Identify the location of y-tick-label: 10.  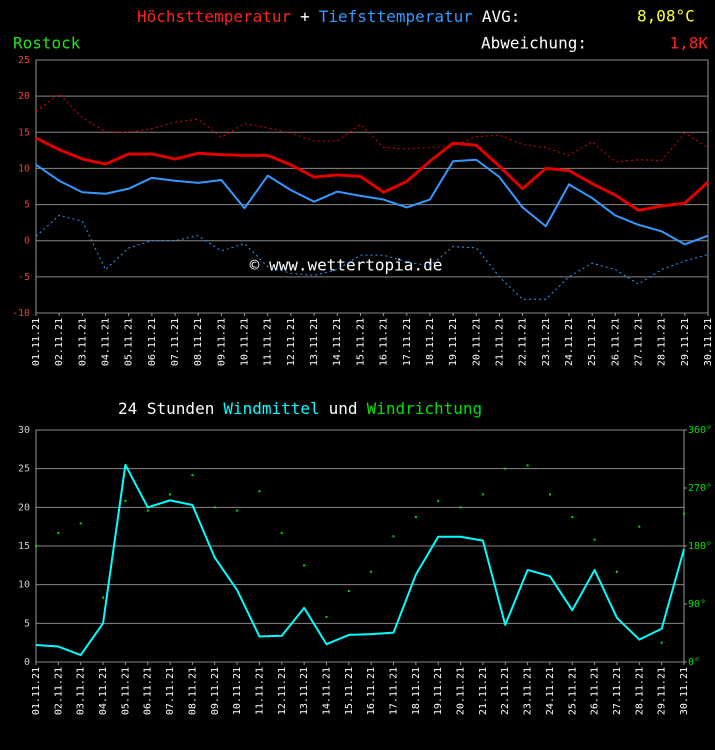
(24, 168).